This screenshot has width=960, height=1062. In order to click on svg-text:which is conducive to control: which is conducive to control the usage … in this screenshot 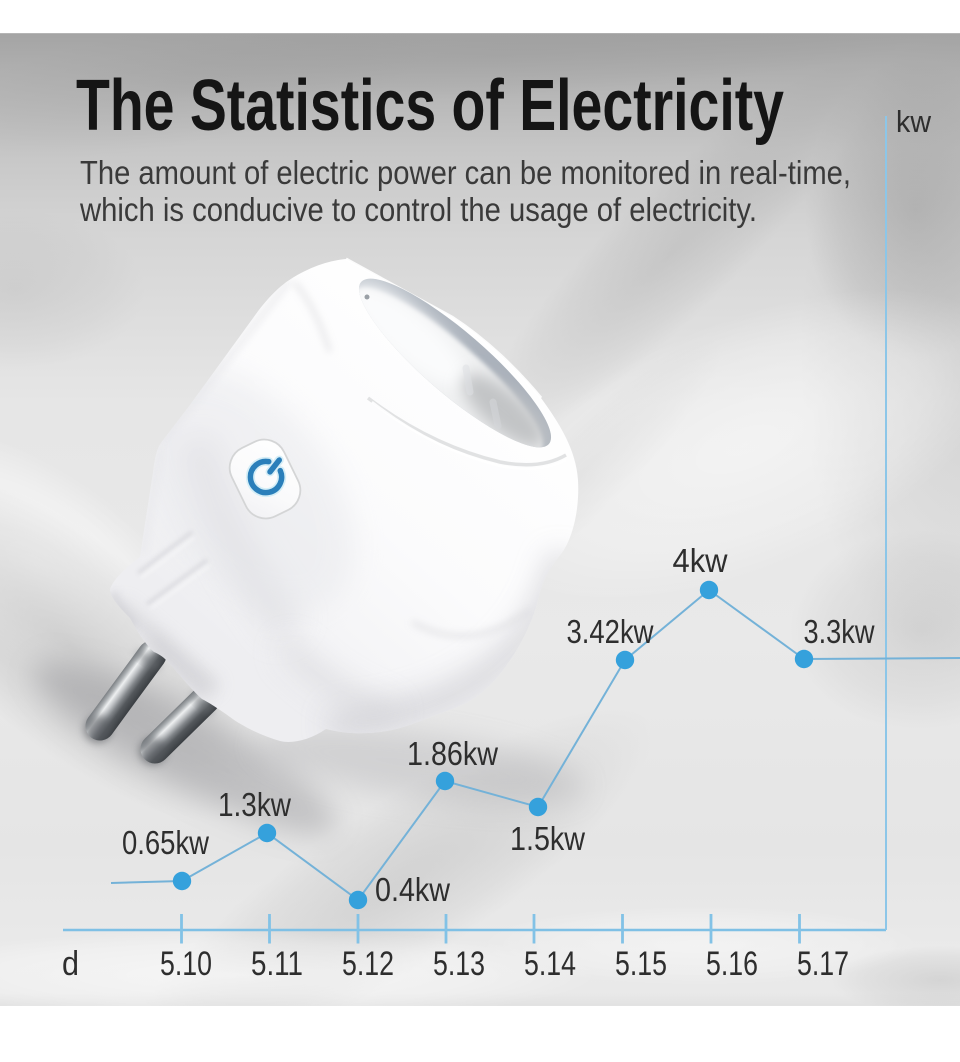, I will do `click(418, 209)`.